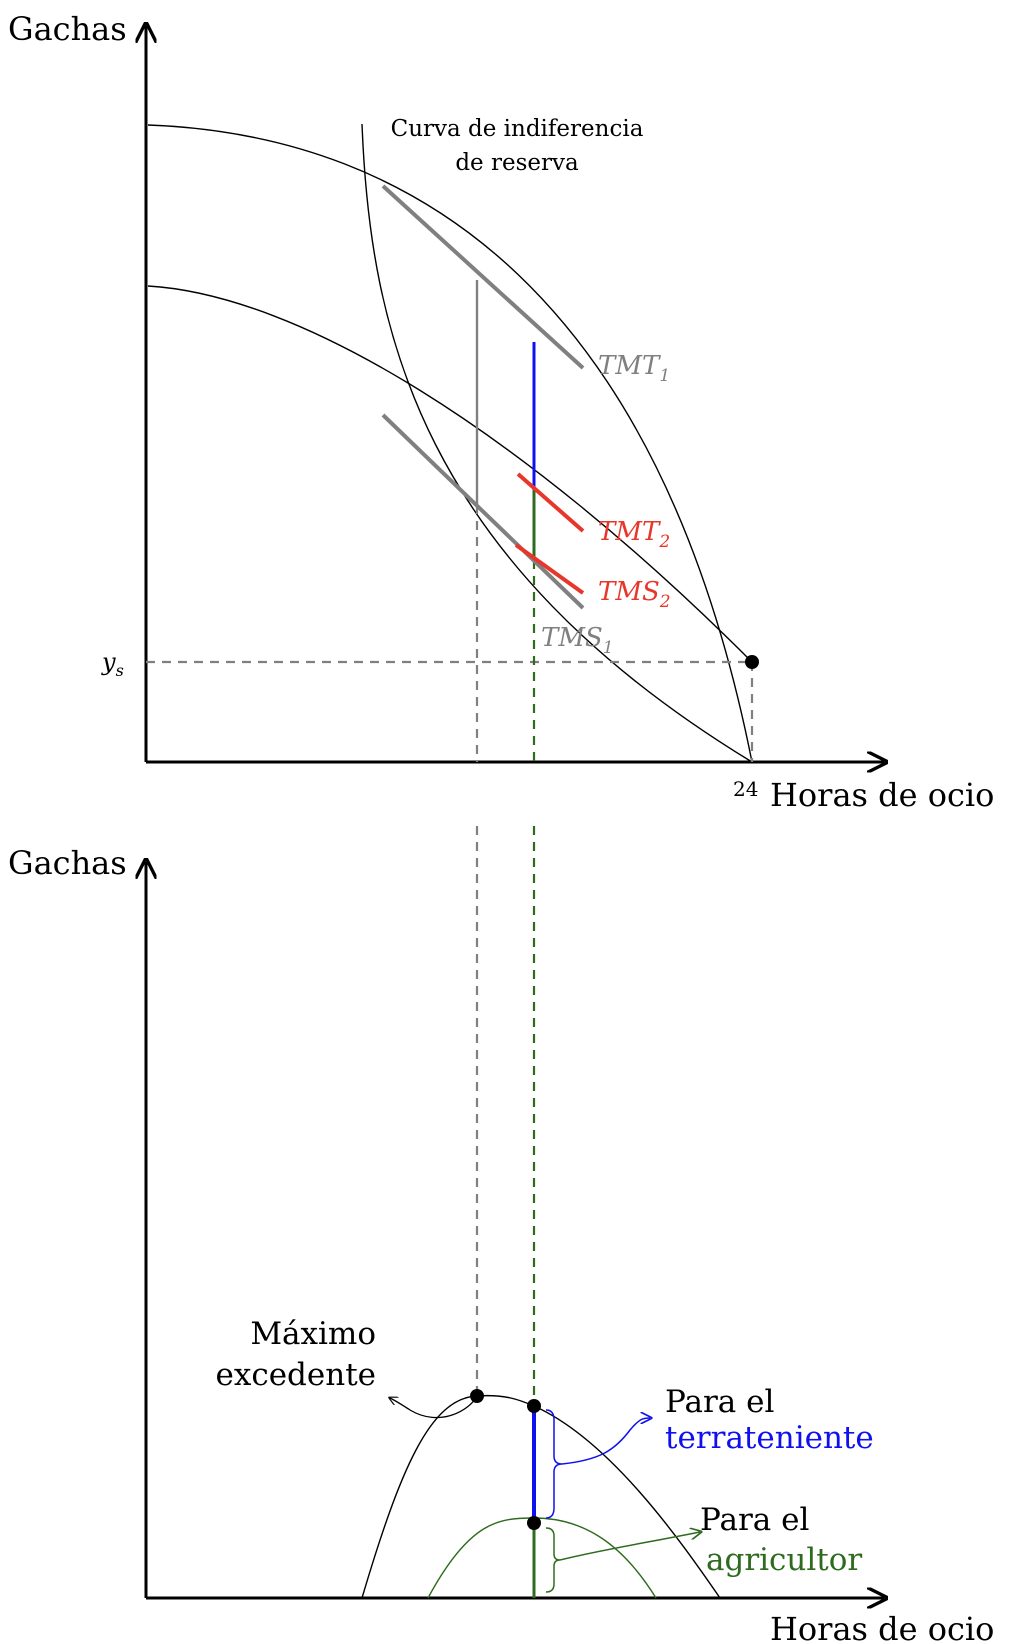 The width and height of the screenshot is (1012, 1644). Describe the element at coordinates (483, 511) in the screenshot. I see `tms1-tangent` at that location.